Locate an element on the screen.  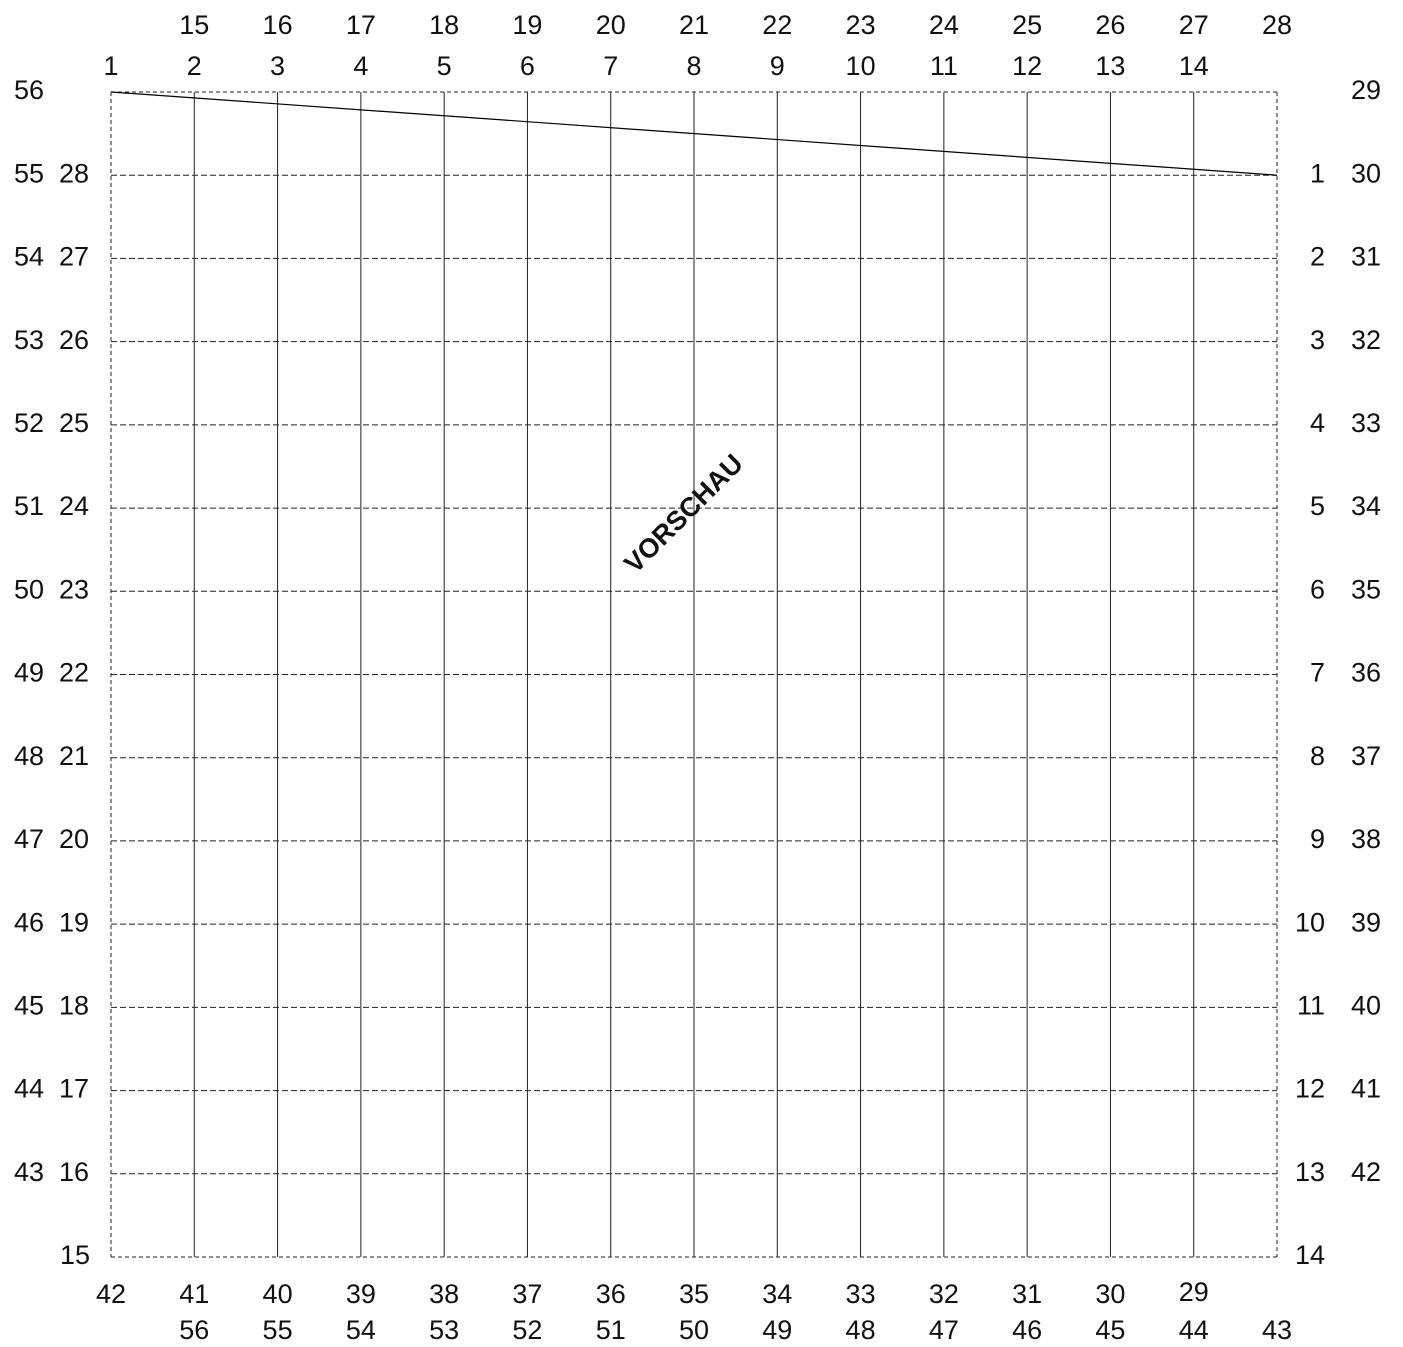
left-label-inner: 21 is located at coordinates (74, 756).